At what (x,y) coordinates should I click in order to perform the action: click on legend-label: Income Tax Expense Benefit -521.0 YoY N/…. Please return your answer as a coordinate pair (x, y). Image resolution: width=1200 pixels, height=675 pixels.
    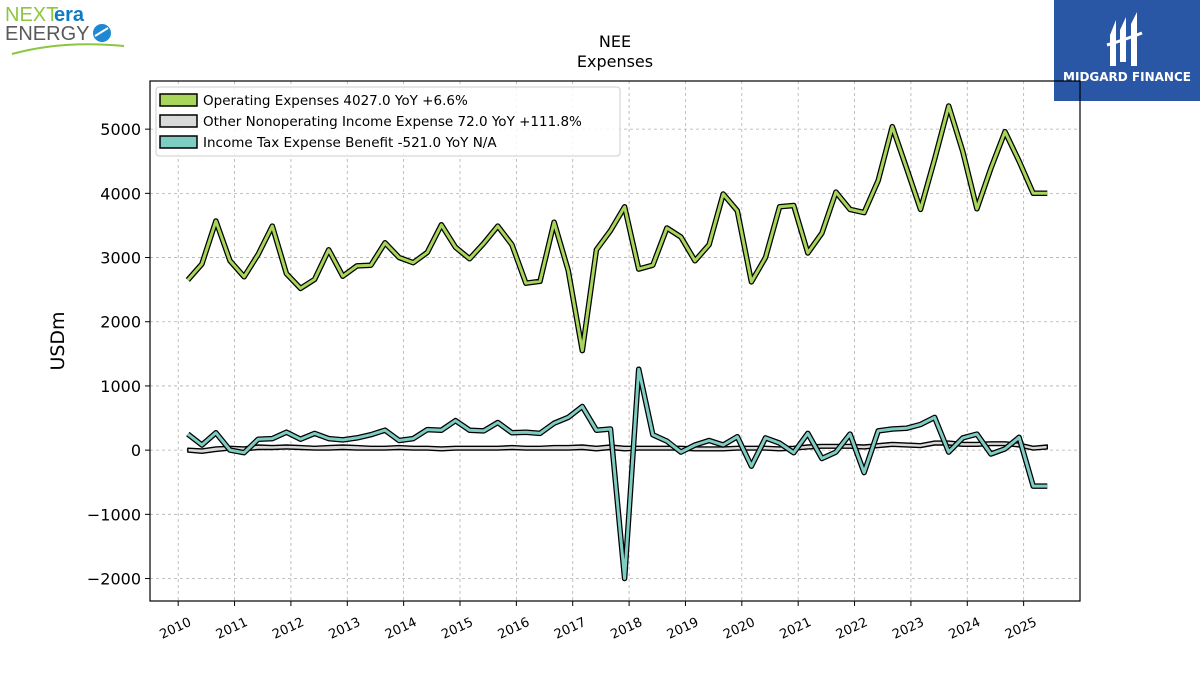
    Looking at the image, I should click on (350, 143).